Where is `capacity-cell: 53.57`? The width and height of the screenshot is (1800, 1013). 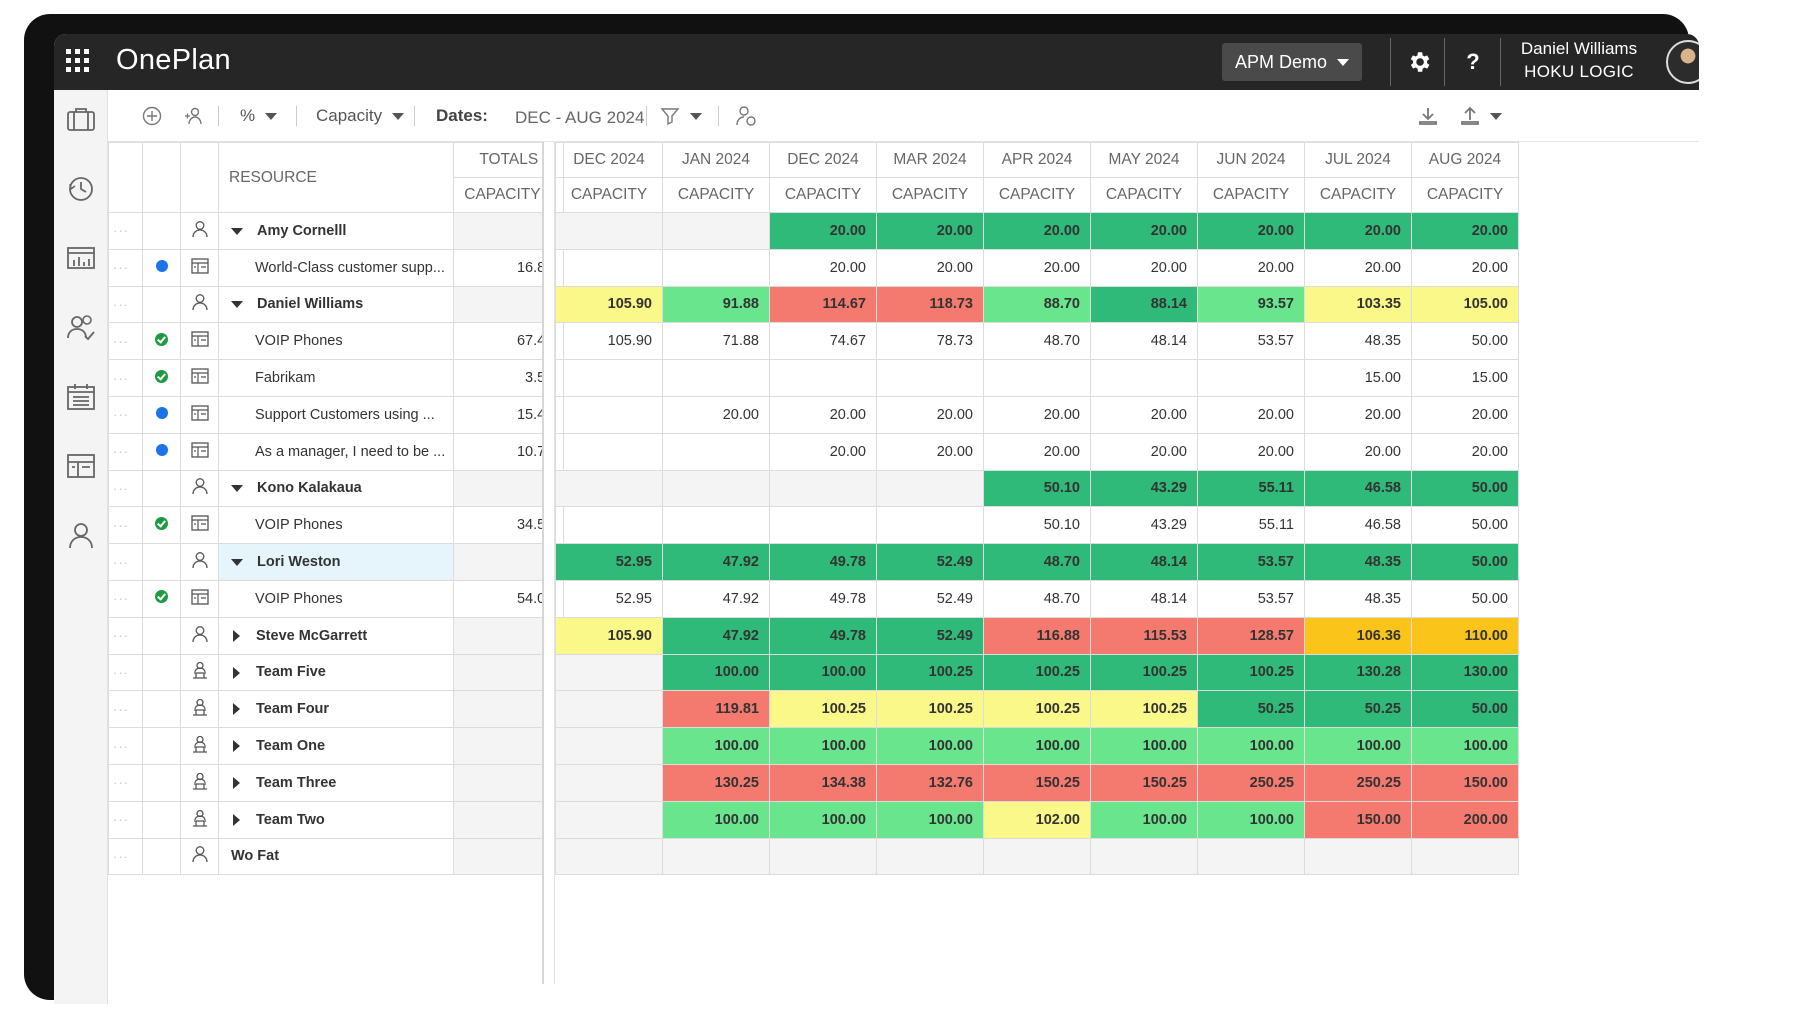
capacity-cell: 53.57 is located at coordinates (1251, 341).